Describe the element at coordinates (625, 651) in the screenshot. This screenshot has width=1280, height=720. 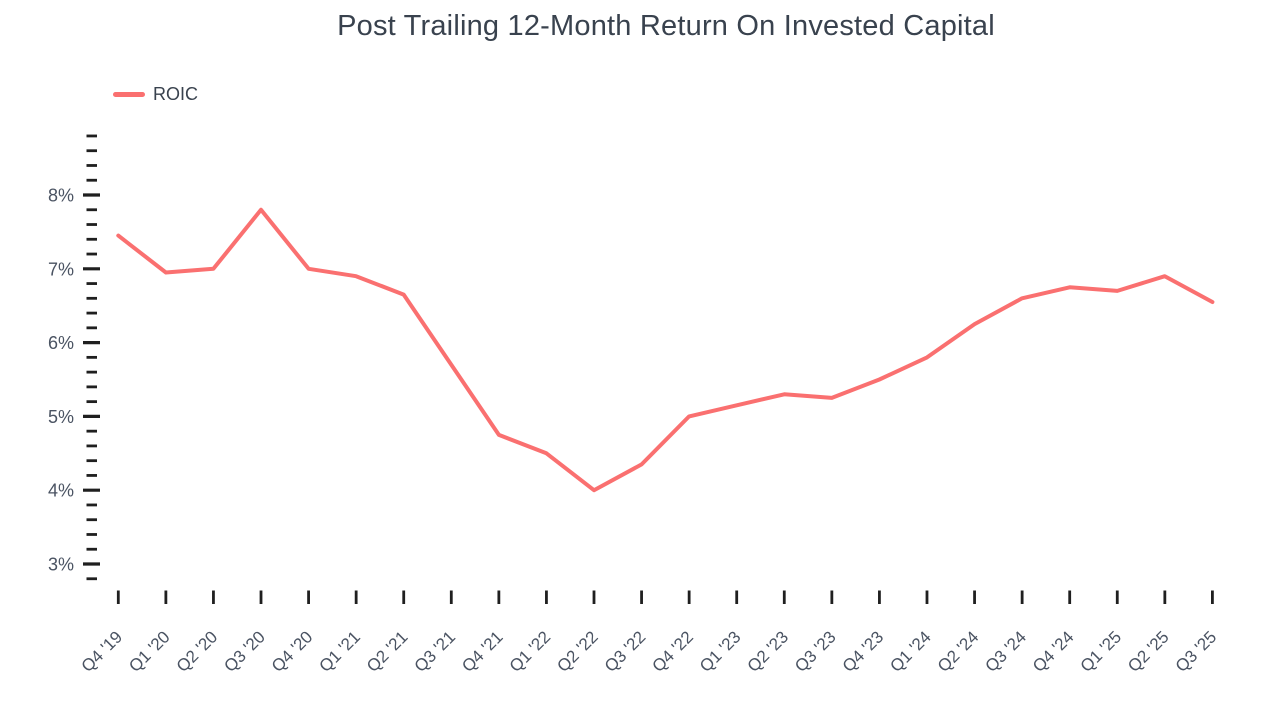
I see `x-axis-label: Q3 '22` at that location.